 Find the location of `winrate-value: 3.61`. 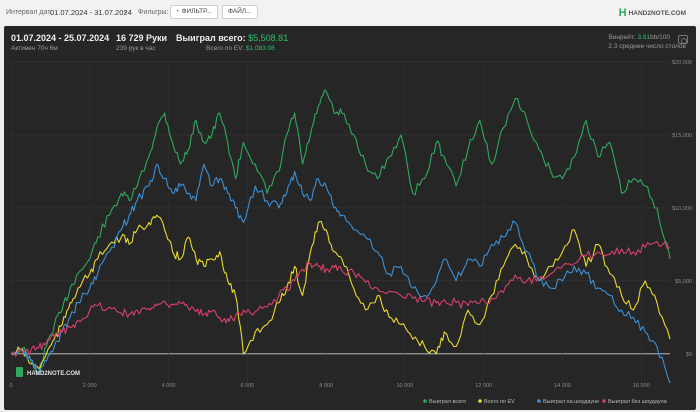

winrate-value: 3.61 is located at coordinates (644, 37).